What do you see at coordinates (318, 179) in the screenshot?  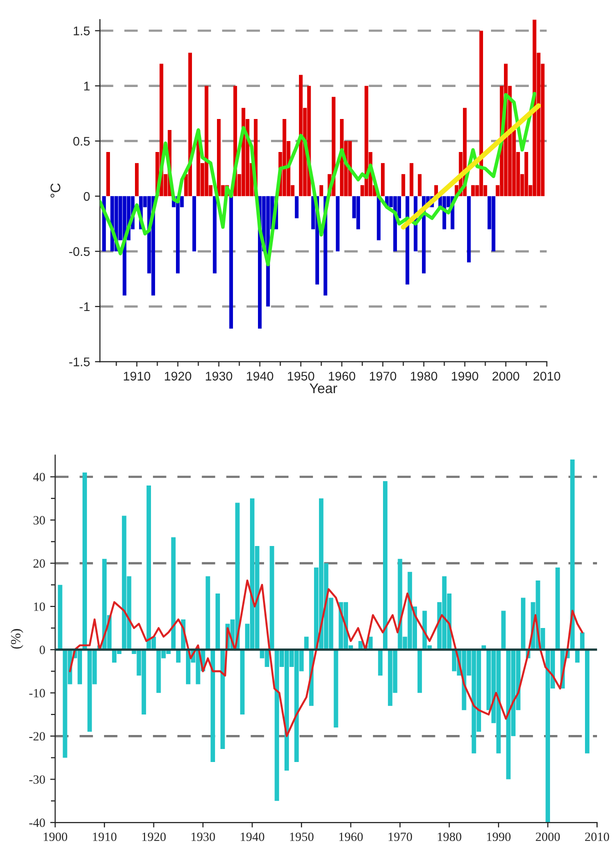 I see `line-series` at bounding box center [318, 179].